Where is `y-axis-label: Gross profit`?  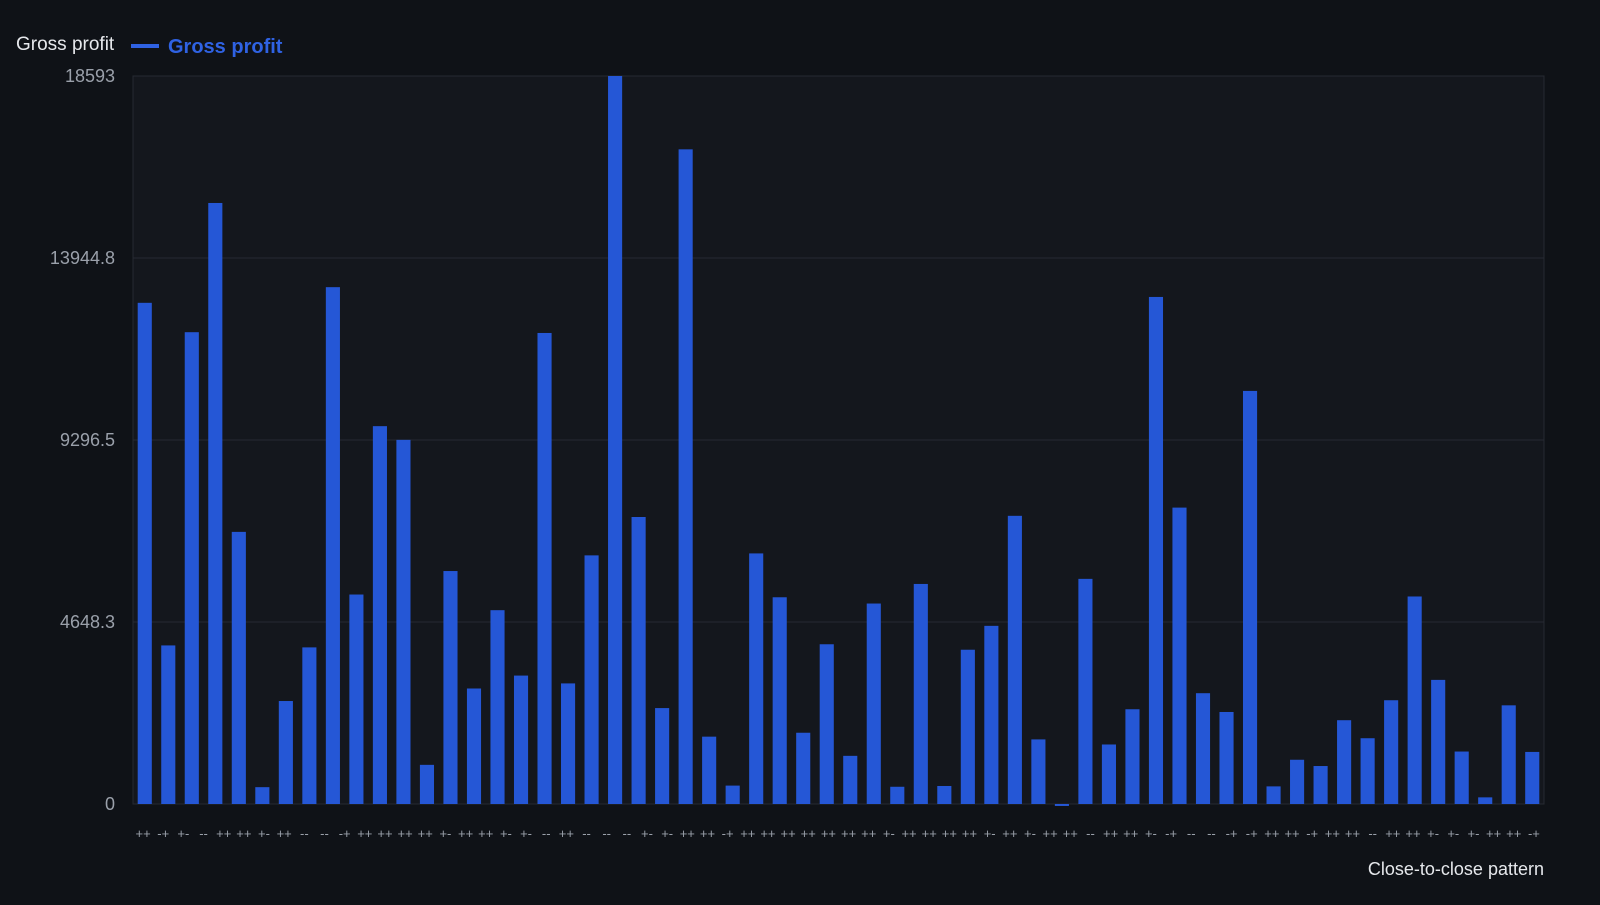 y-axis-label: Gross profit is located at coordinates (65, 44).